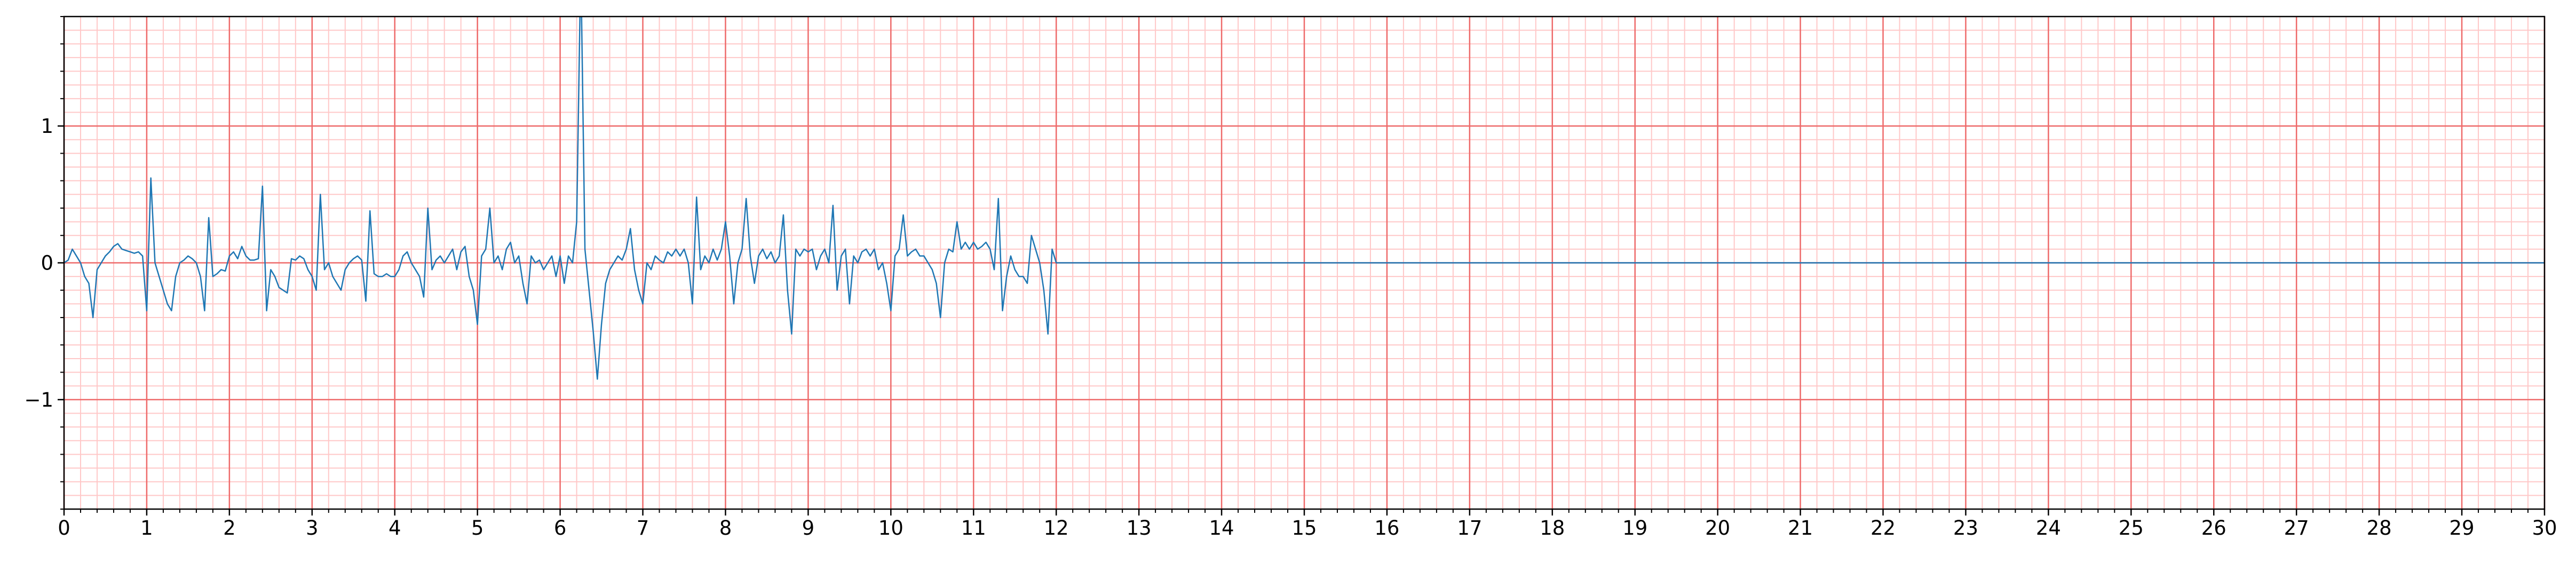 The width and height of the screenshot is (2576, 563). I want to click on y-tick-label: −1, so click(38, 399).